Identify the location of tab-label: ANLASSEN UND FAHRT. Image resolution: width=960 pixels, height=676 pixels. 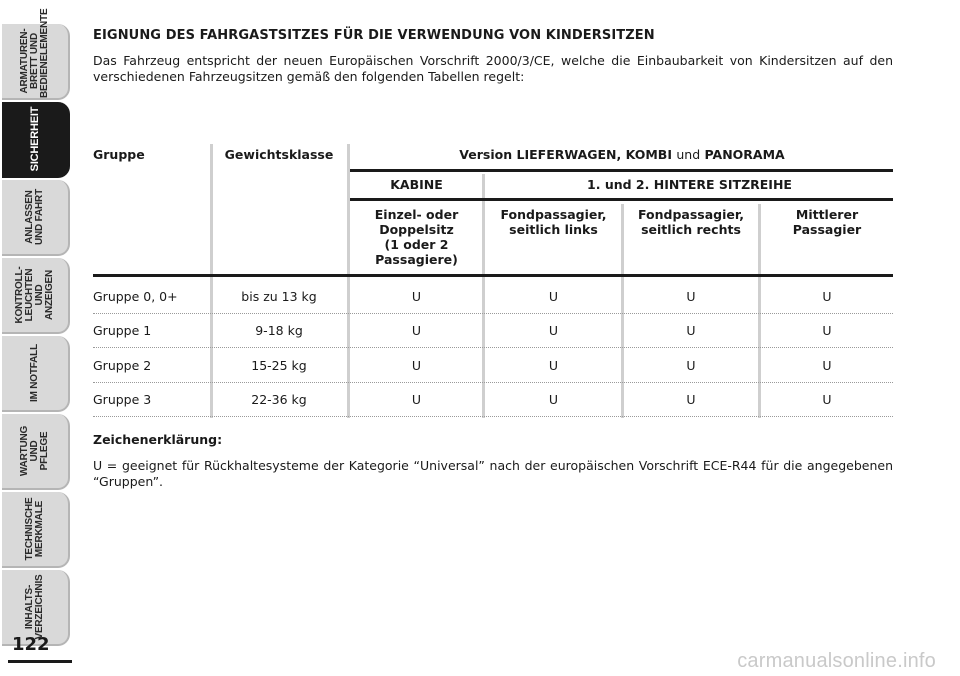
(34, 217).